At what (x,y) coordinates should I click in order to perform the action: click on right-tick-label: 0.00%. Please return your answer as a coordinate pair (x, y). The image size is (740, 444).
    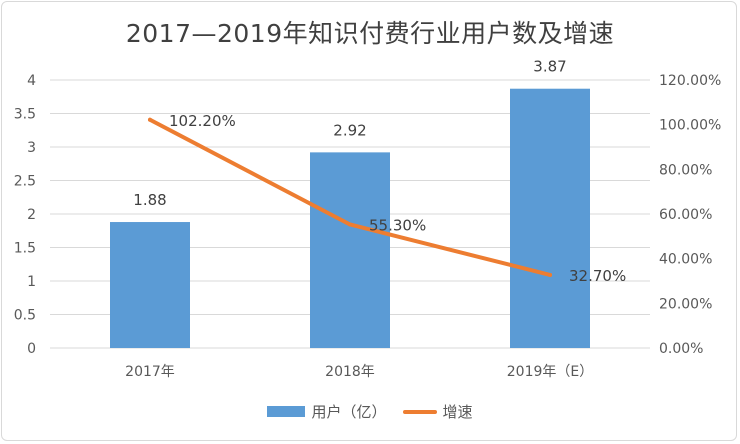
    Looking at the image, I should click on (681, 349).